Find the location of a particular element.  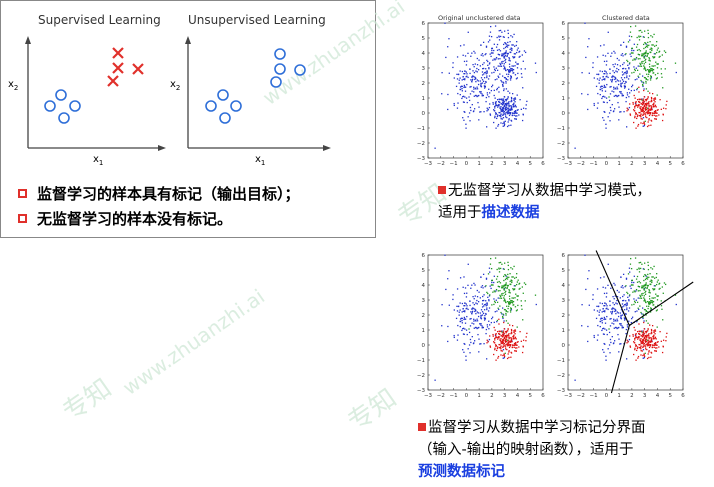

caption-unsupervised: 无监督学习从数据中学习模式， 适用于描述数据 is located at coordinates (544, 202).